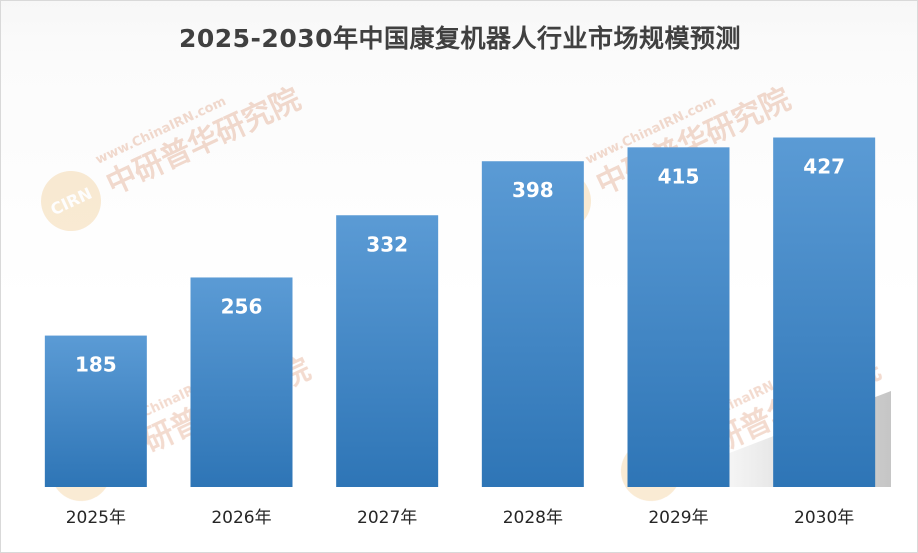 The height and width of the screenshot is (553, 918). What do you see at coordinates (242, 306) in the screenshot?
I see `bar-value-label: 256` at bounding box center [242, 306].